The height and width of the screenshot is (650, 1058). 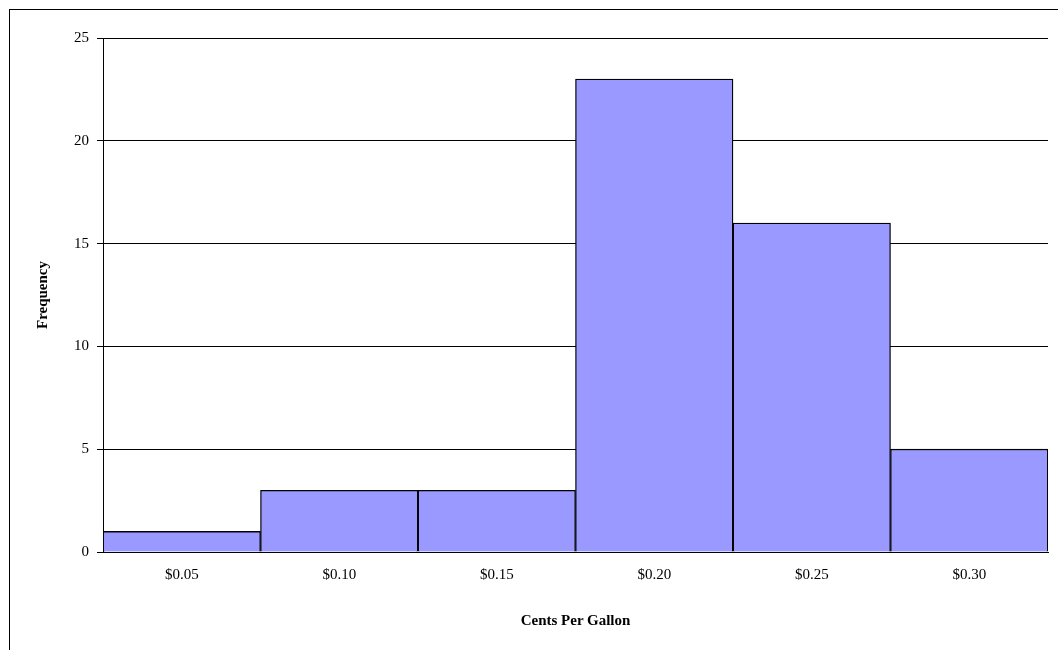 What do you see at coordinates (496, 573) in the screenshot?
I see `x-tick-label: $0.15` at bounding box center [496, 573].